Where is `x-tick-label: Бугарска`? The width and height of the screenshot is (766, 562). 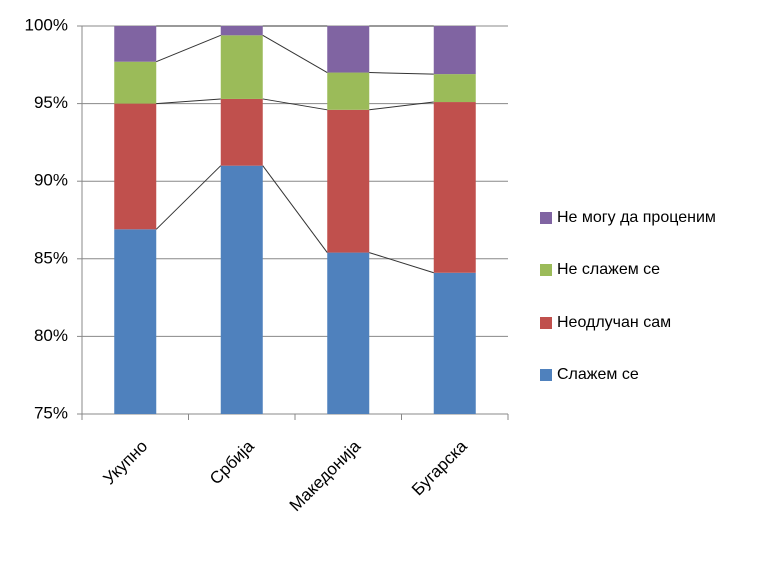
x-tick-label: Бугарска is located at coordinates (439, 467).